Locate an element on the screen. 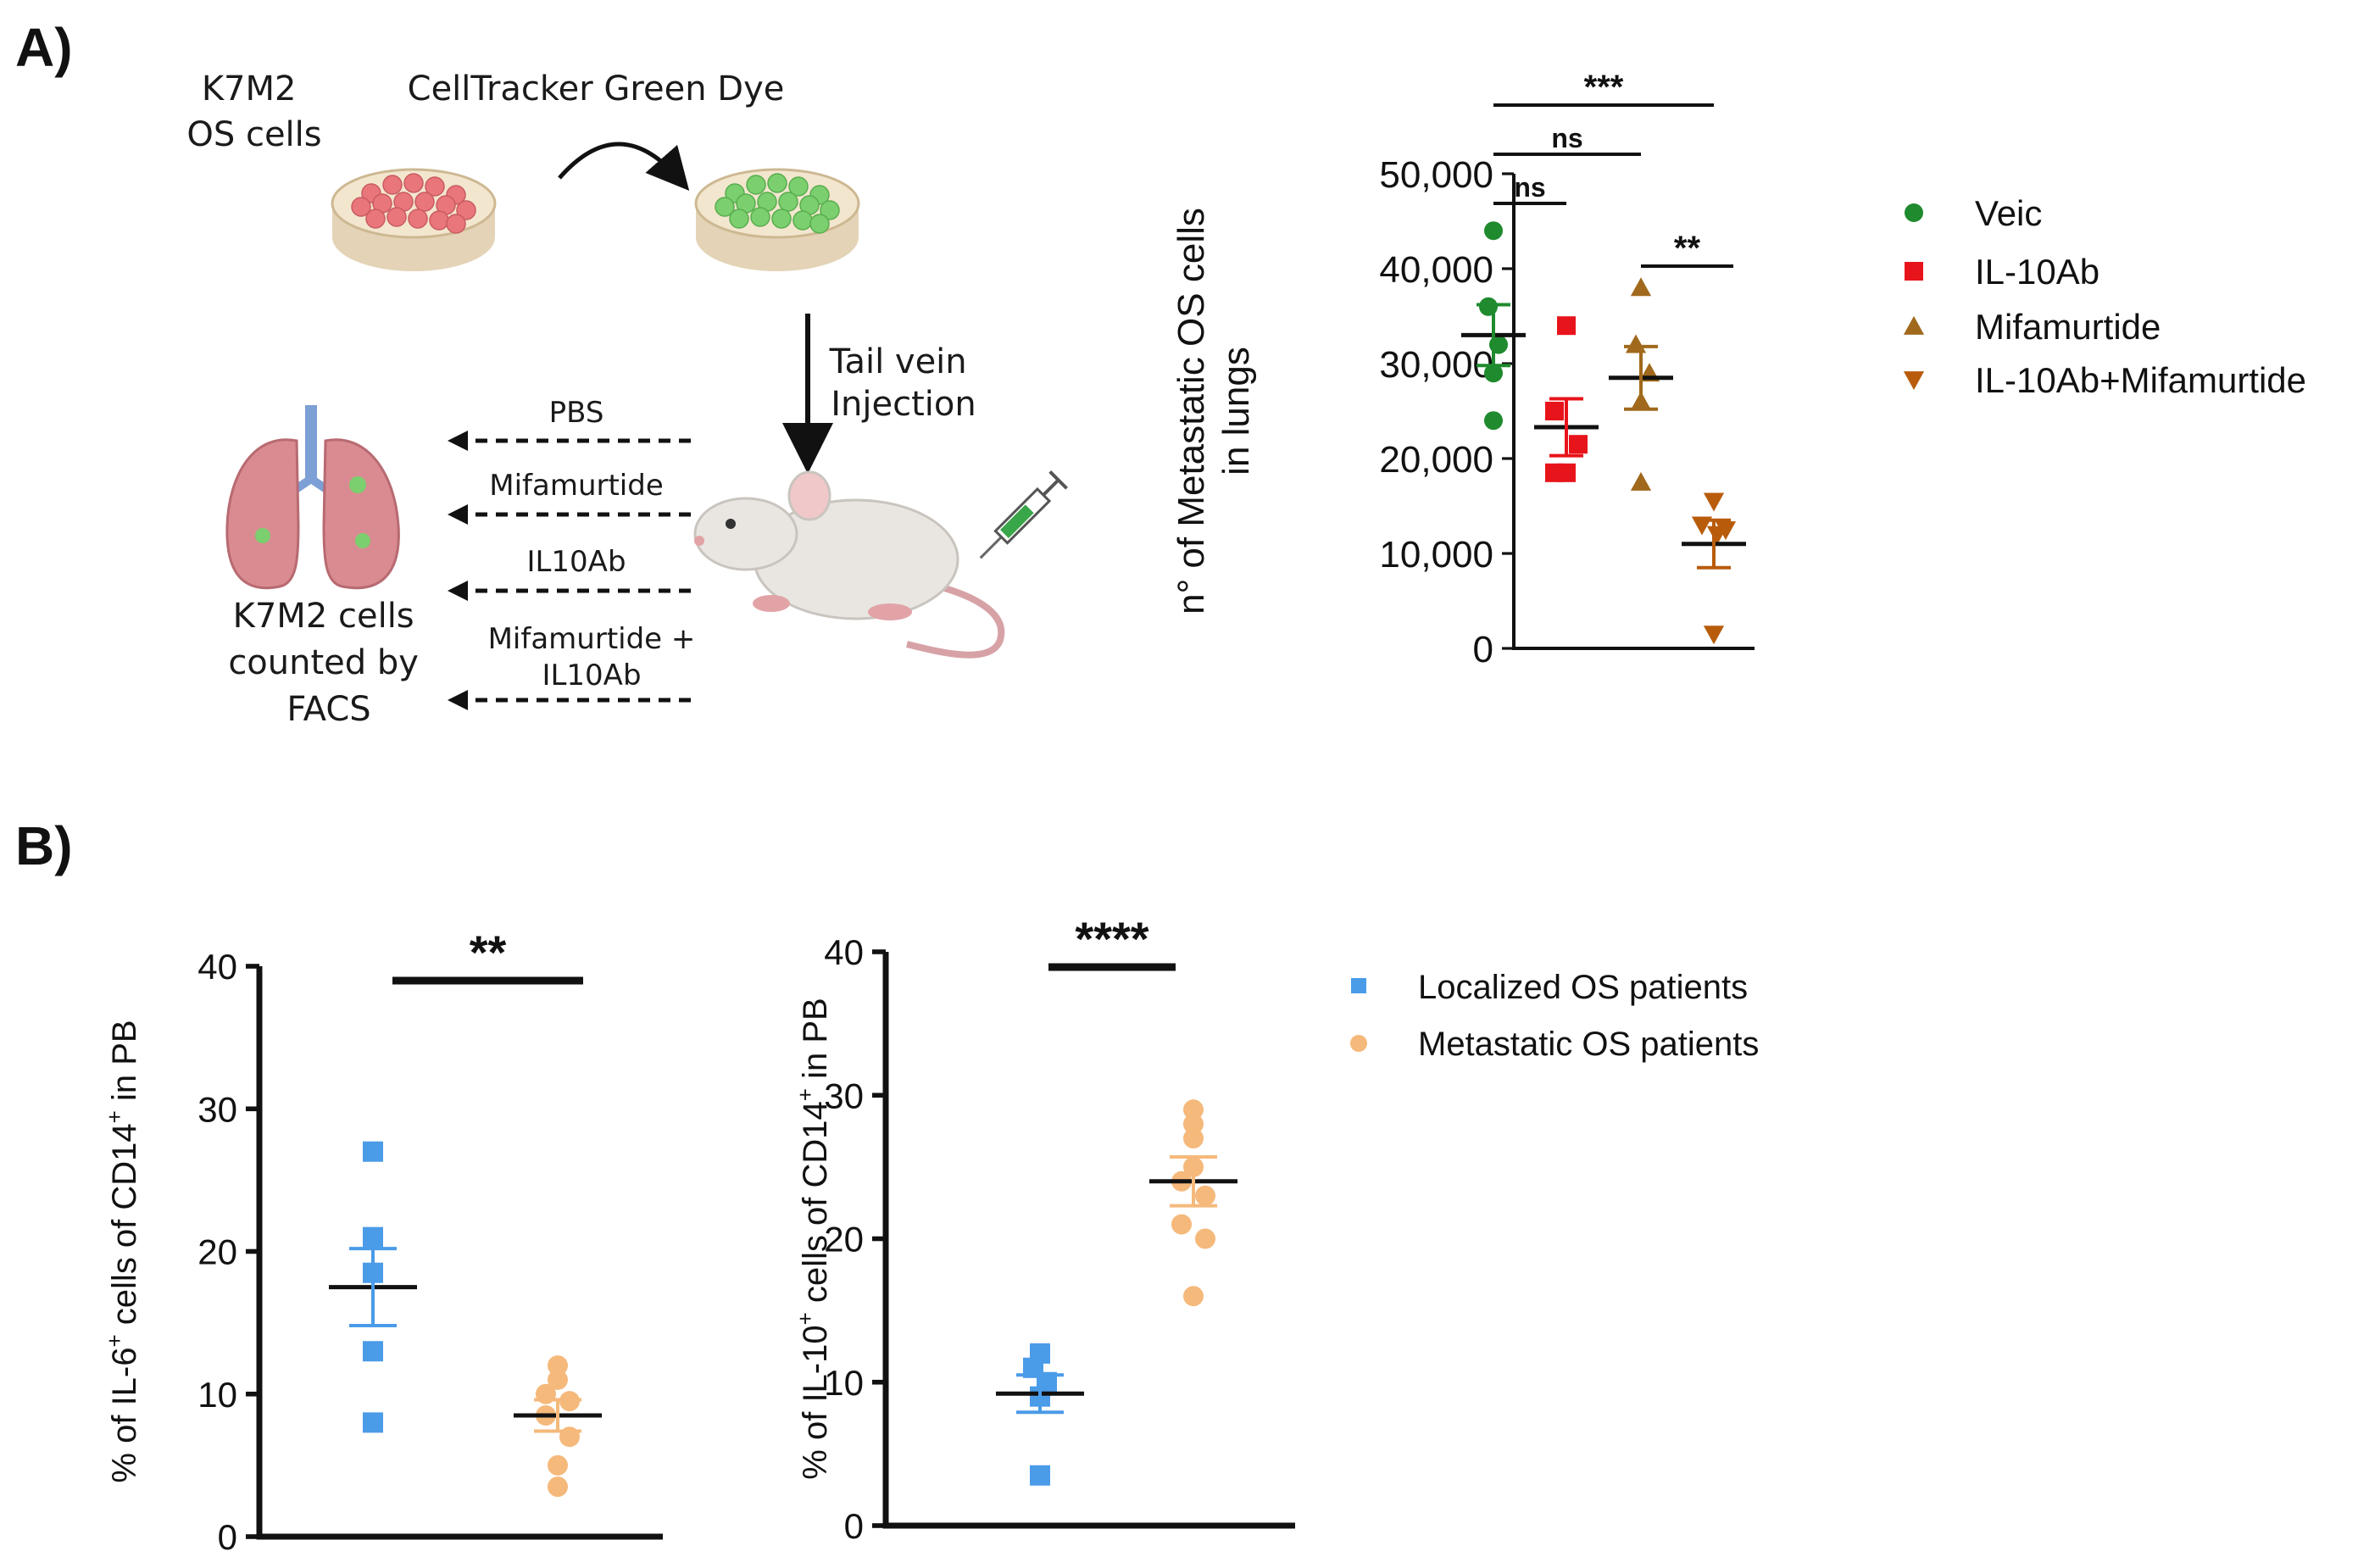 Image resolution: width=2358 pixels, height=1568 pixels. legend-b-localized-label: Localized OS patients is located at coordinates (1583, 987).